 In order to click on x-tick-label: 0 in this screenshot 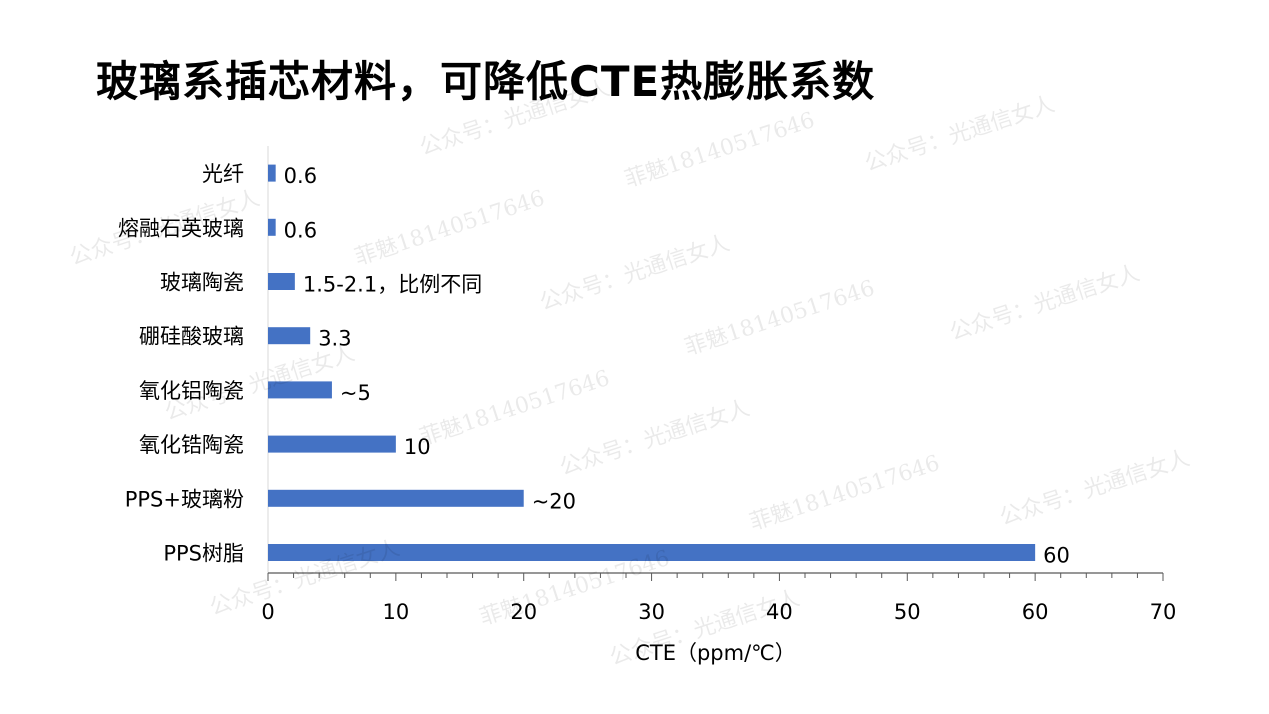, I will do `click(267, 612)`.